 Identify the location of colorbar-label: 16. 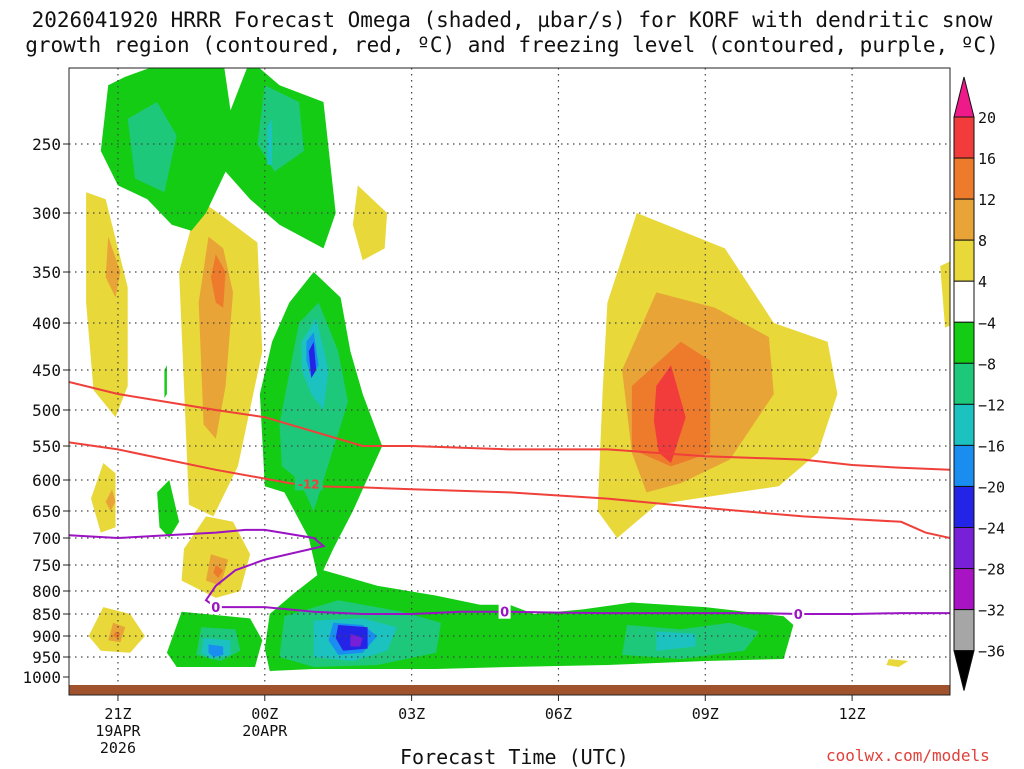
(987, 159).